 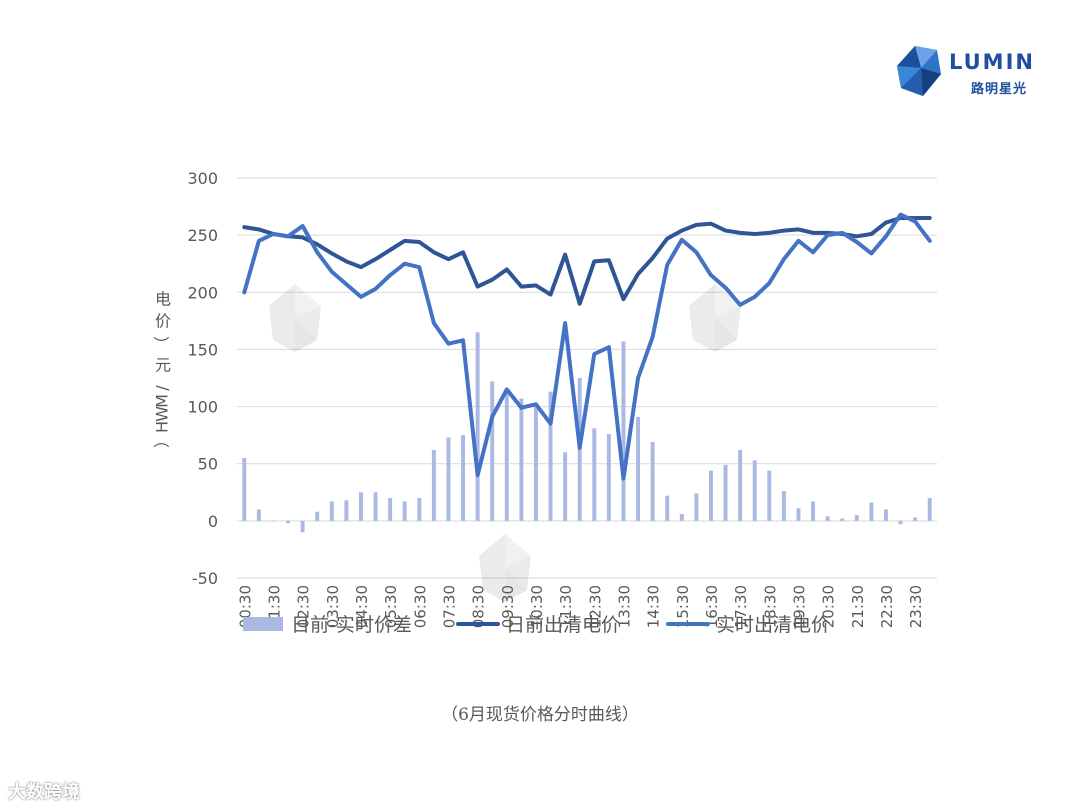 I want to click on y-tick-label: 200, so click(x=202, y=292).